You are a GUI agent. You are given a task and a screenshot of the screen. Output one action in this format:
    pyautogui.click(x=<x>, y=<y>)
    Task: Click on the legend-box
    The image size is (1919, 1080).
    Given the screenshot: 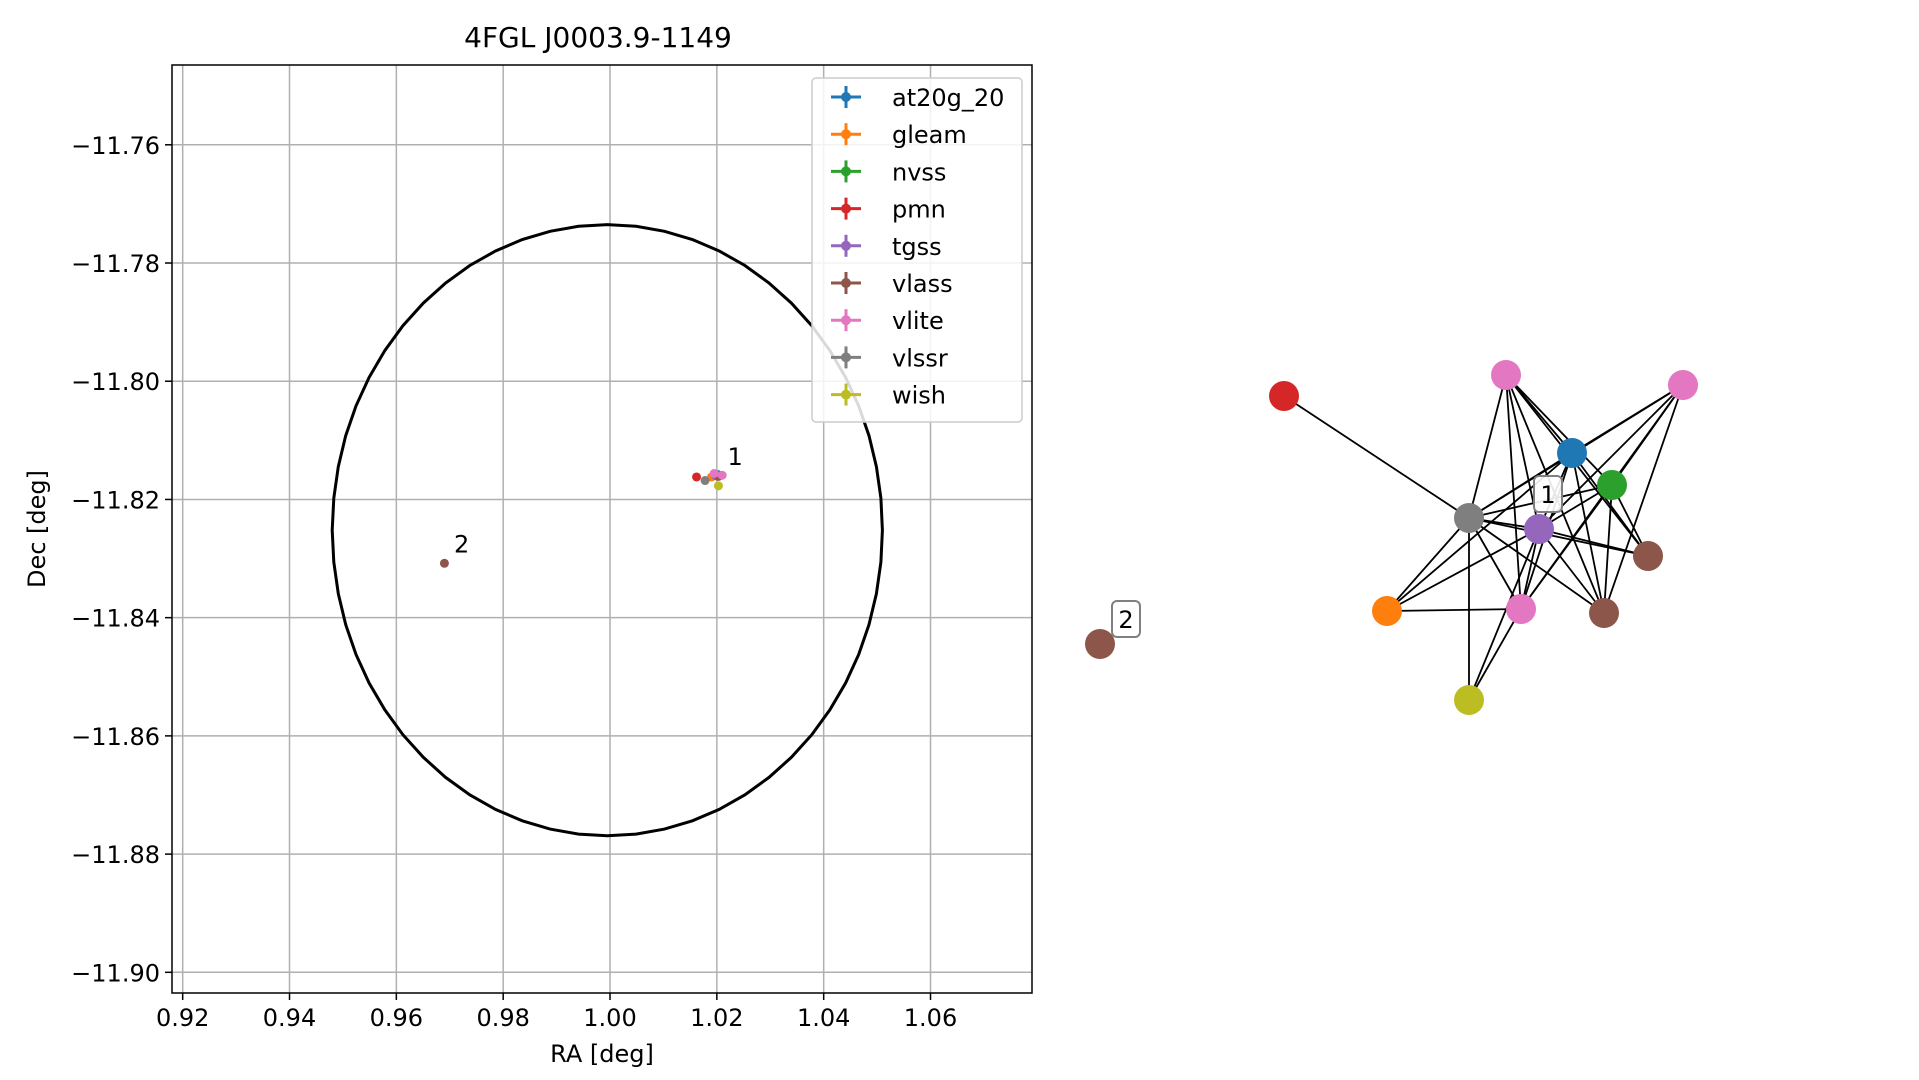 What is the action you would take?
    pyautogui.click(x=917, y=250)
    